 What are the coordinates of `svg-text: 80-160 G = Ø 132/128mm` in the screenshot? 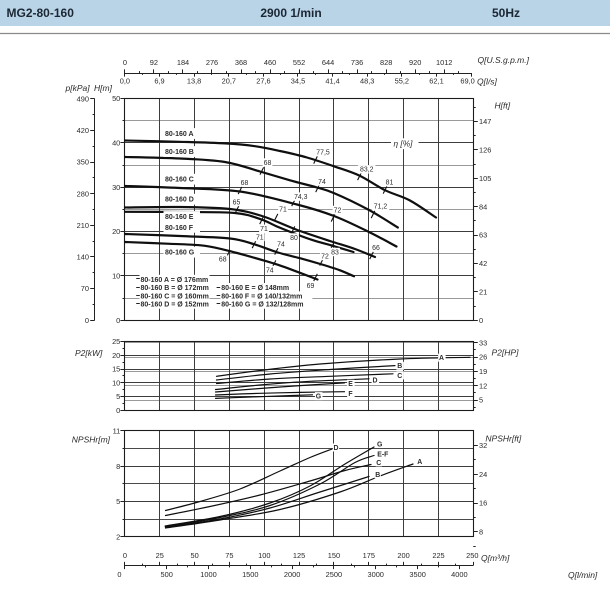 It's located at (262, 305).